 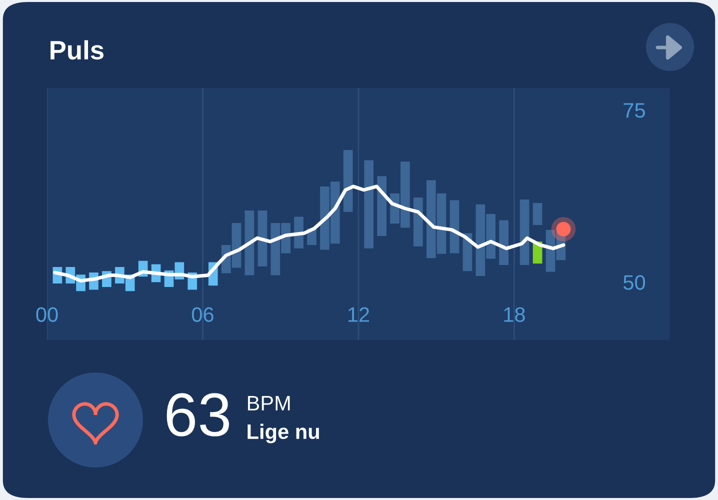 What do you see at coordinates (309, 233) in the screenshot?
I see `line-series` at bounding box center [309, 233].